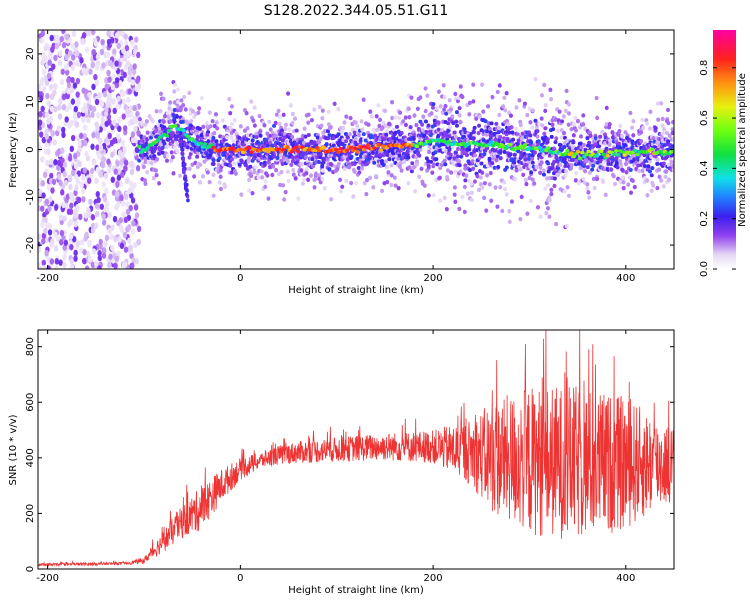  What do you see at coordinates (30, 245) in the screenshot?
I see `y-tick-label: -20` at bounding box center [30, 245].